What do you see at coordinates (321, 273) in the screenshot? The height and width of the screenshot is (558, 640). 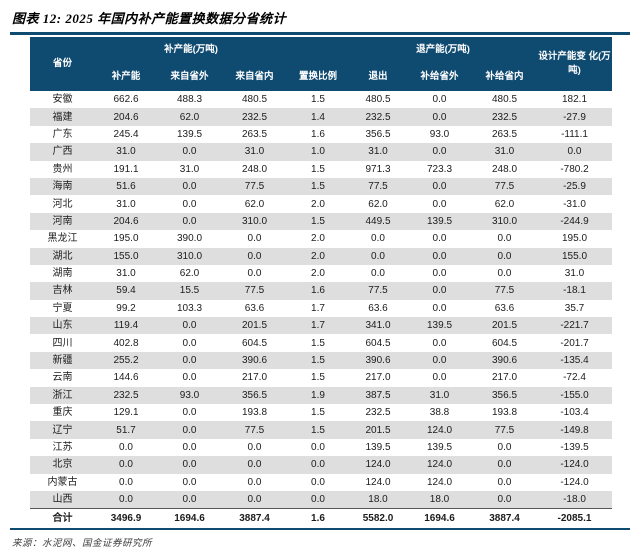 I see `table-row: 湖南 31.0 62.0 0.0 2.0 0.0 0.0 0.0 31.0` at bounding box center [321, 273].